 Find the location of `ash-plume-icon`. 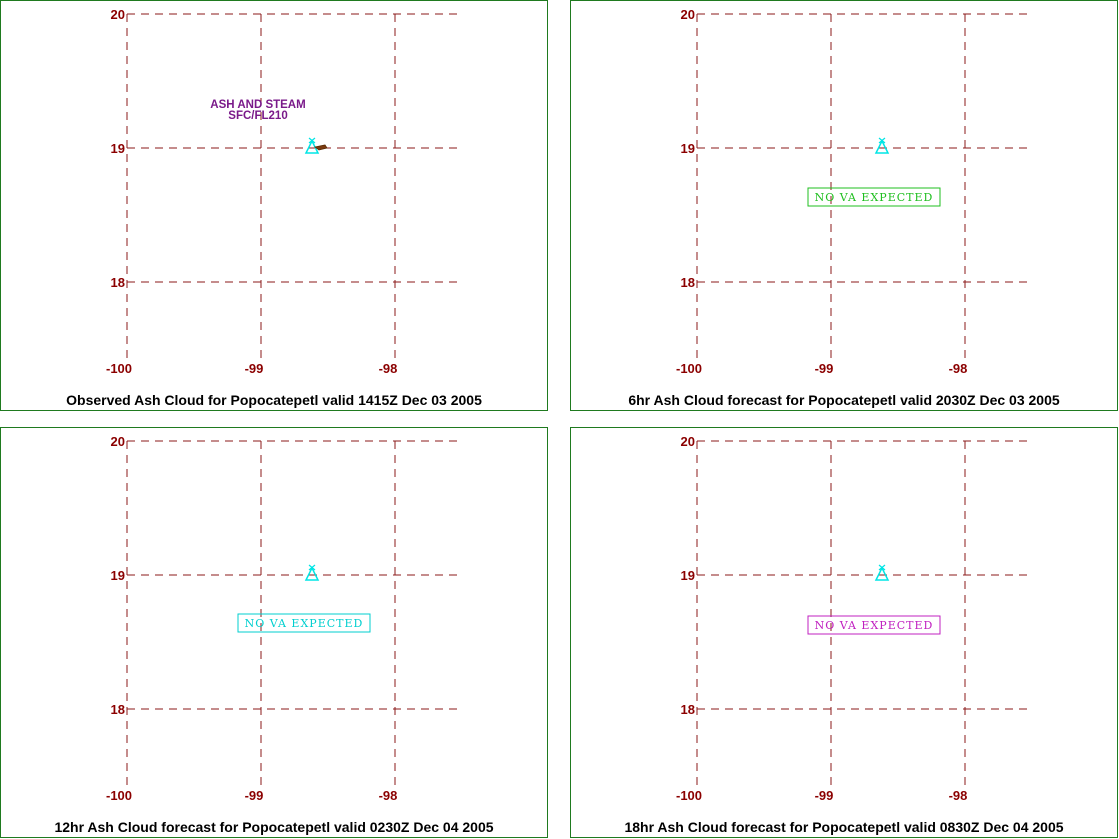

ash-plume-icon is located at coordinates (321, 147).